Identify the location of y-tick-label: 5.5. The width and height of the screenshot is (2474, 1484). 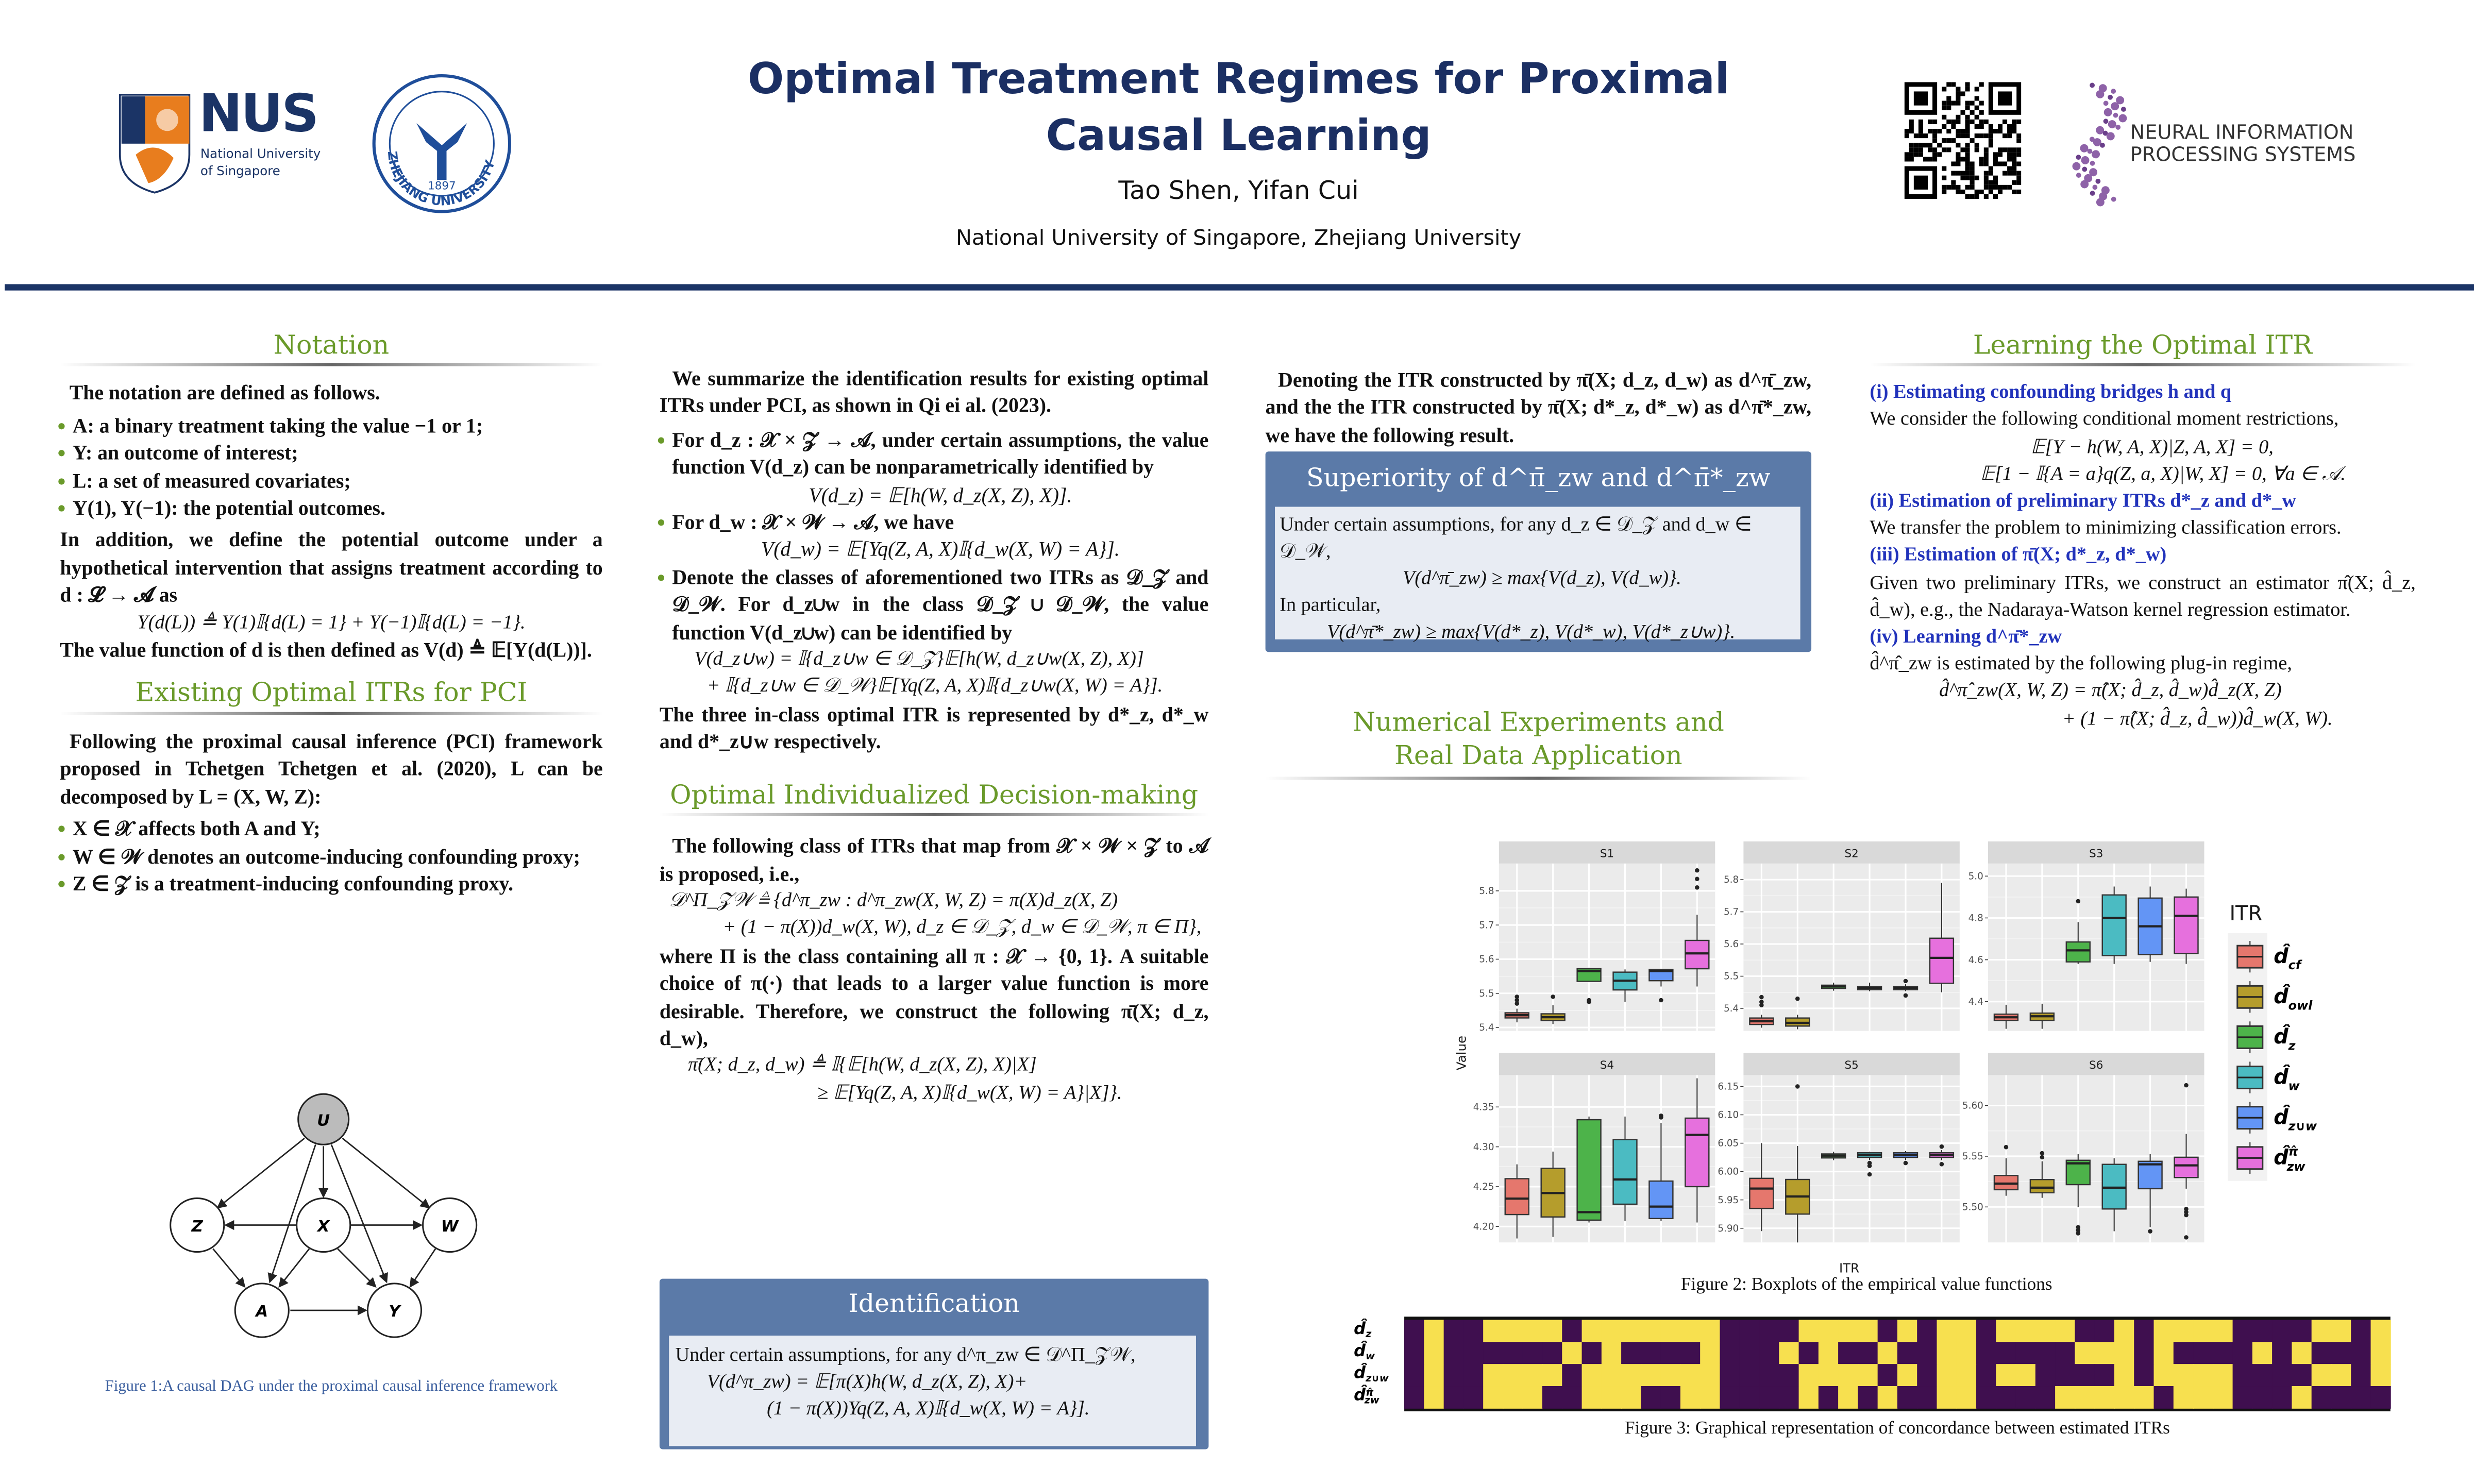
(1731, 976).